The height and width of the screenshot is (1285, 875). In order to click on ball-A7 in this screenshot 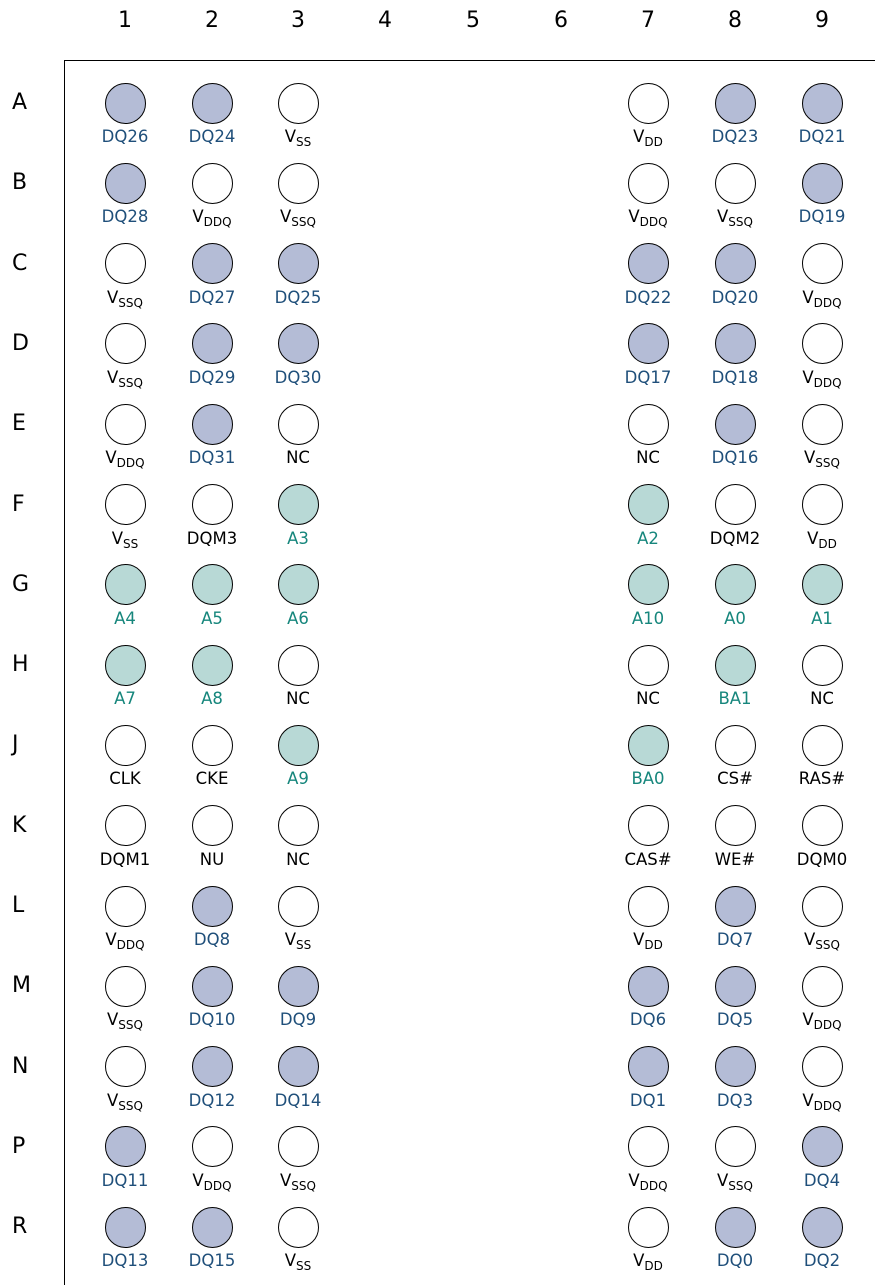, I will do `click(648, 103)`.